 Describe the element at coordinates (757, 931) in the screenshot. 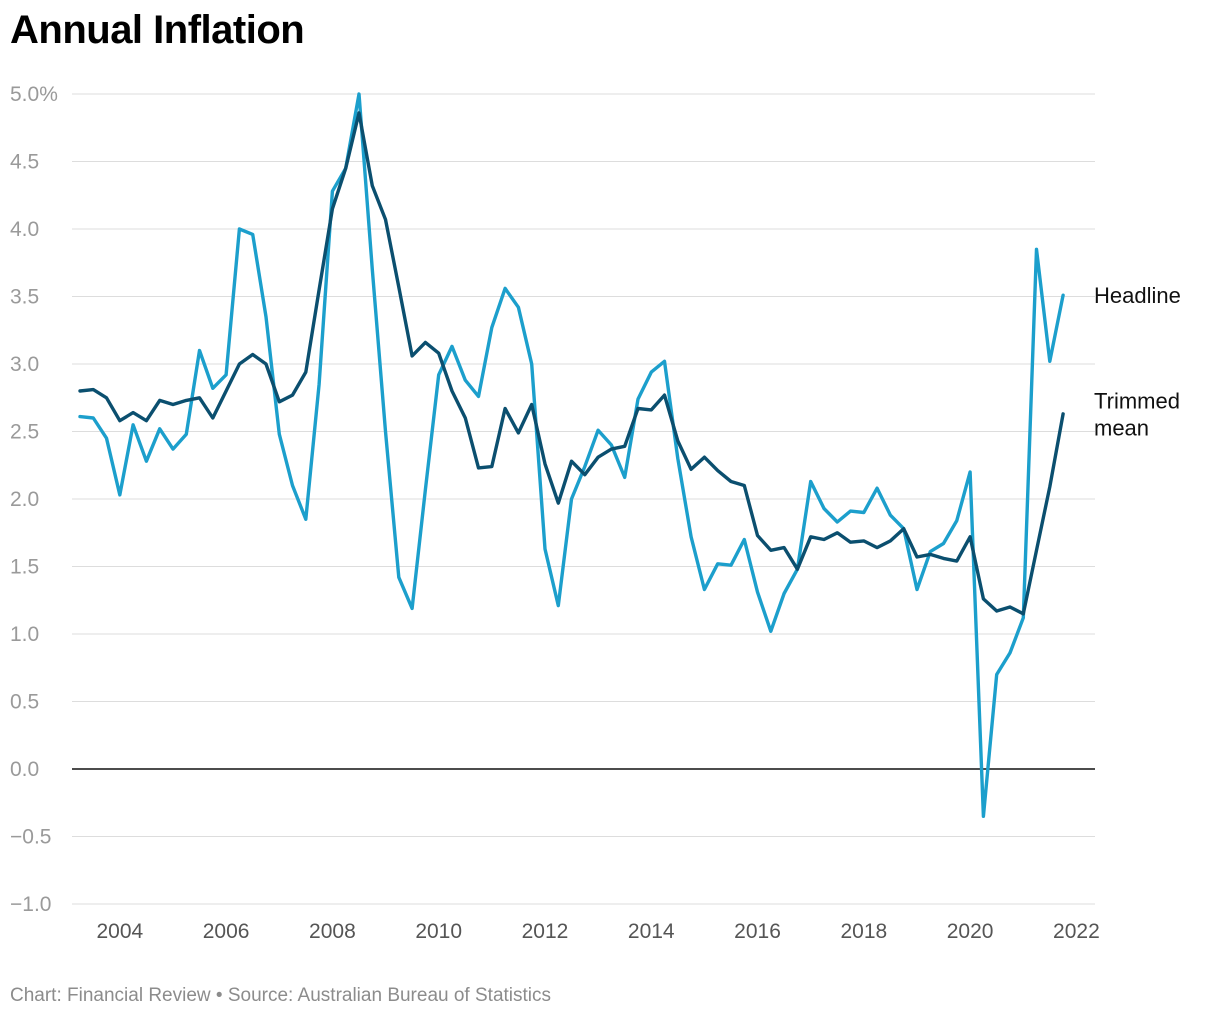

I see `x-tick-label: 2016` at that location.